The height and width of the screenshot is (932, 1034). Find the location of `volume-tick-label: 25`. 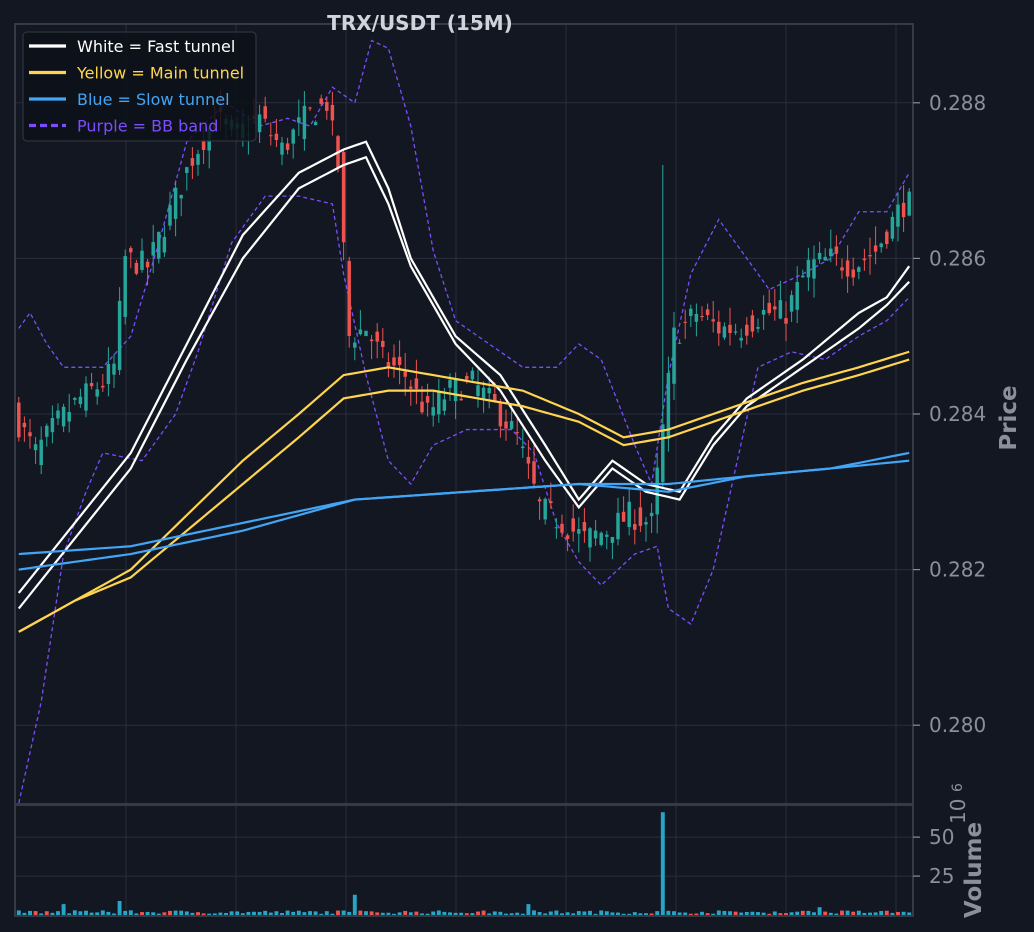

volume-tick-label: 25 is located at coordinates (941, 876).